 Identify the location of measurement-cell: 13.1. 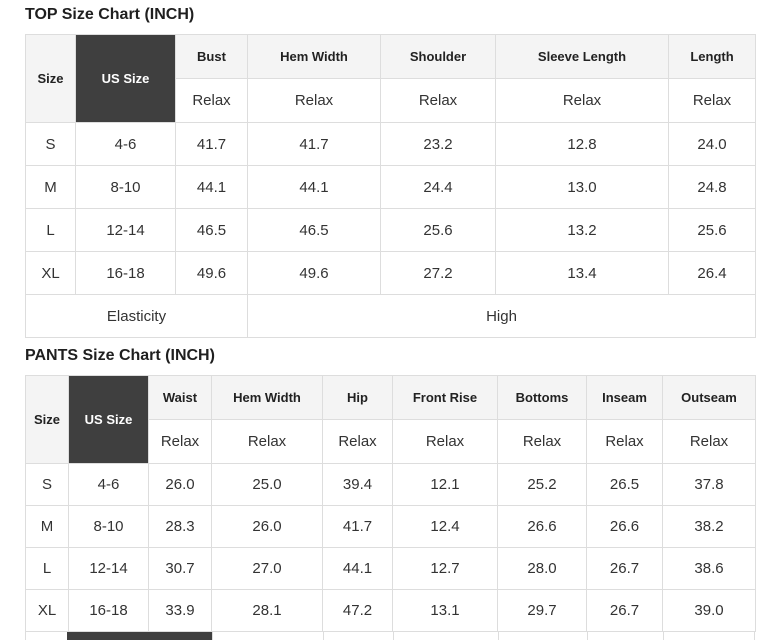
(445, 610).